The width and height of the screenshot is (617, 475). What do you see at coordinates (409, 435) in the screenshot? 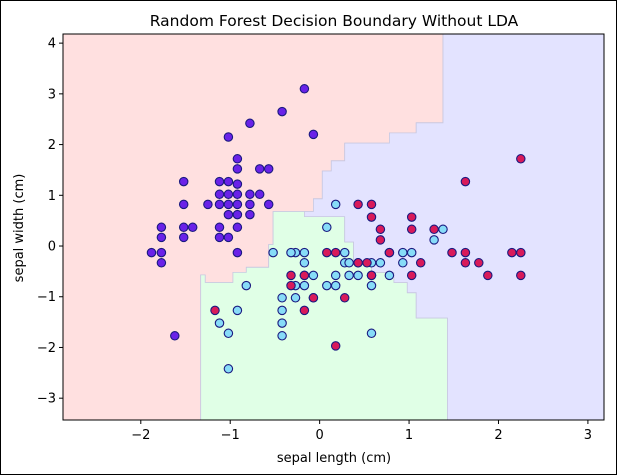
I see `x-tick-label: 1` at bounding box center [409, 435].